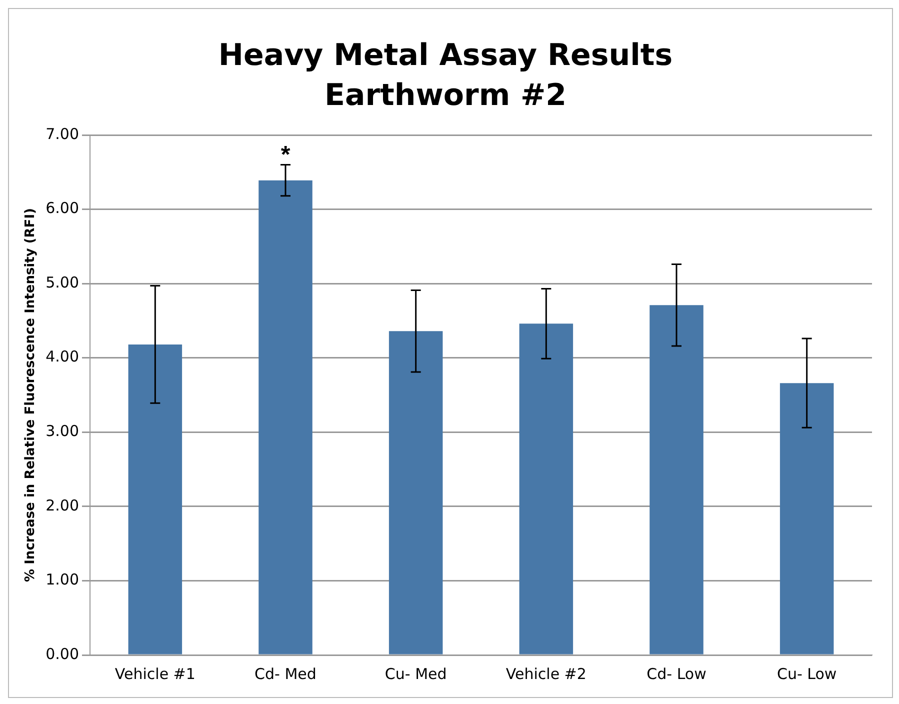 This screenshot has width=899, height=704. What do you see at coordinates (62, 653) in the screenshot?
I see `y-tick-label: 0.00` at bounding box center [62, 653].